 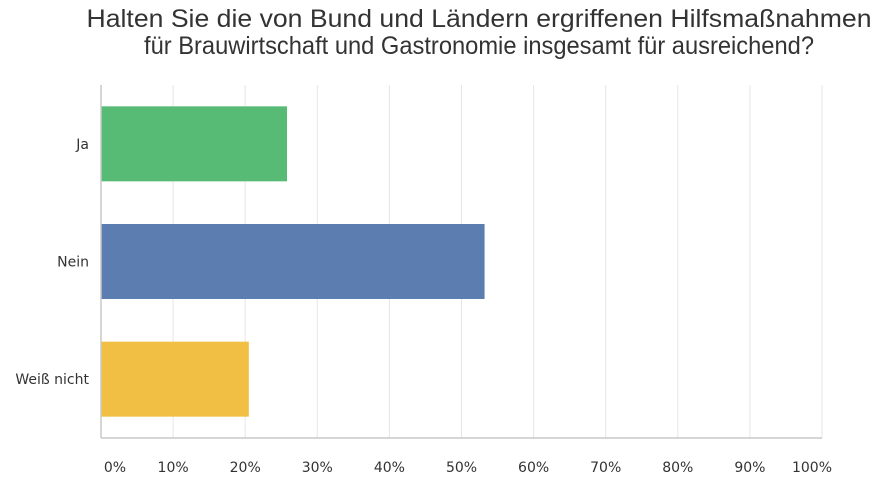 What do you see at coordinates (293, 261) in the screenshot?
I see `bar-nein` at bounding box center [293, 261].